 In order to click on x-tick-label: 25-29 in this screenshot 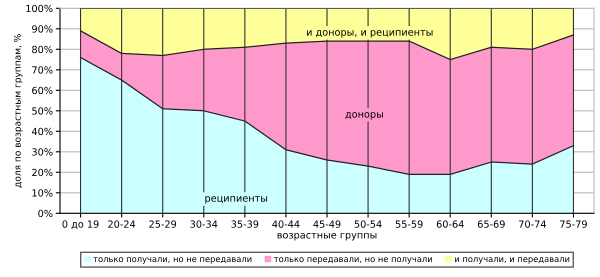, I will do `click(162, 224)`.